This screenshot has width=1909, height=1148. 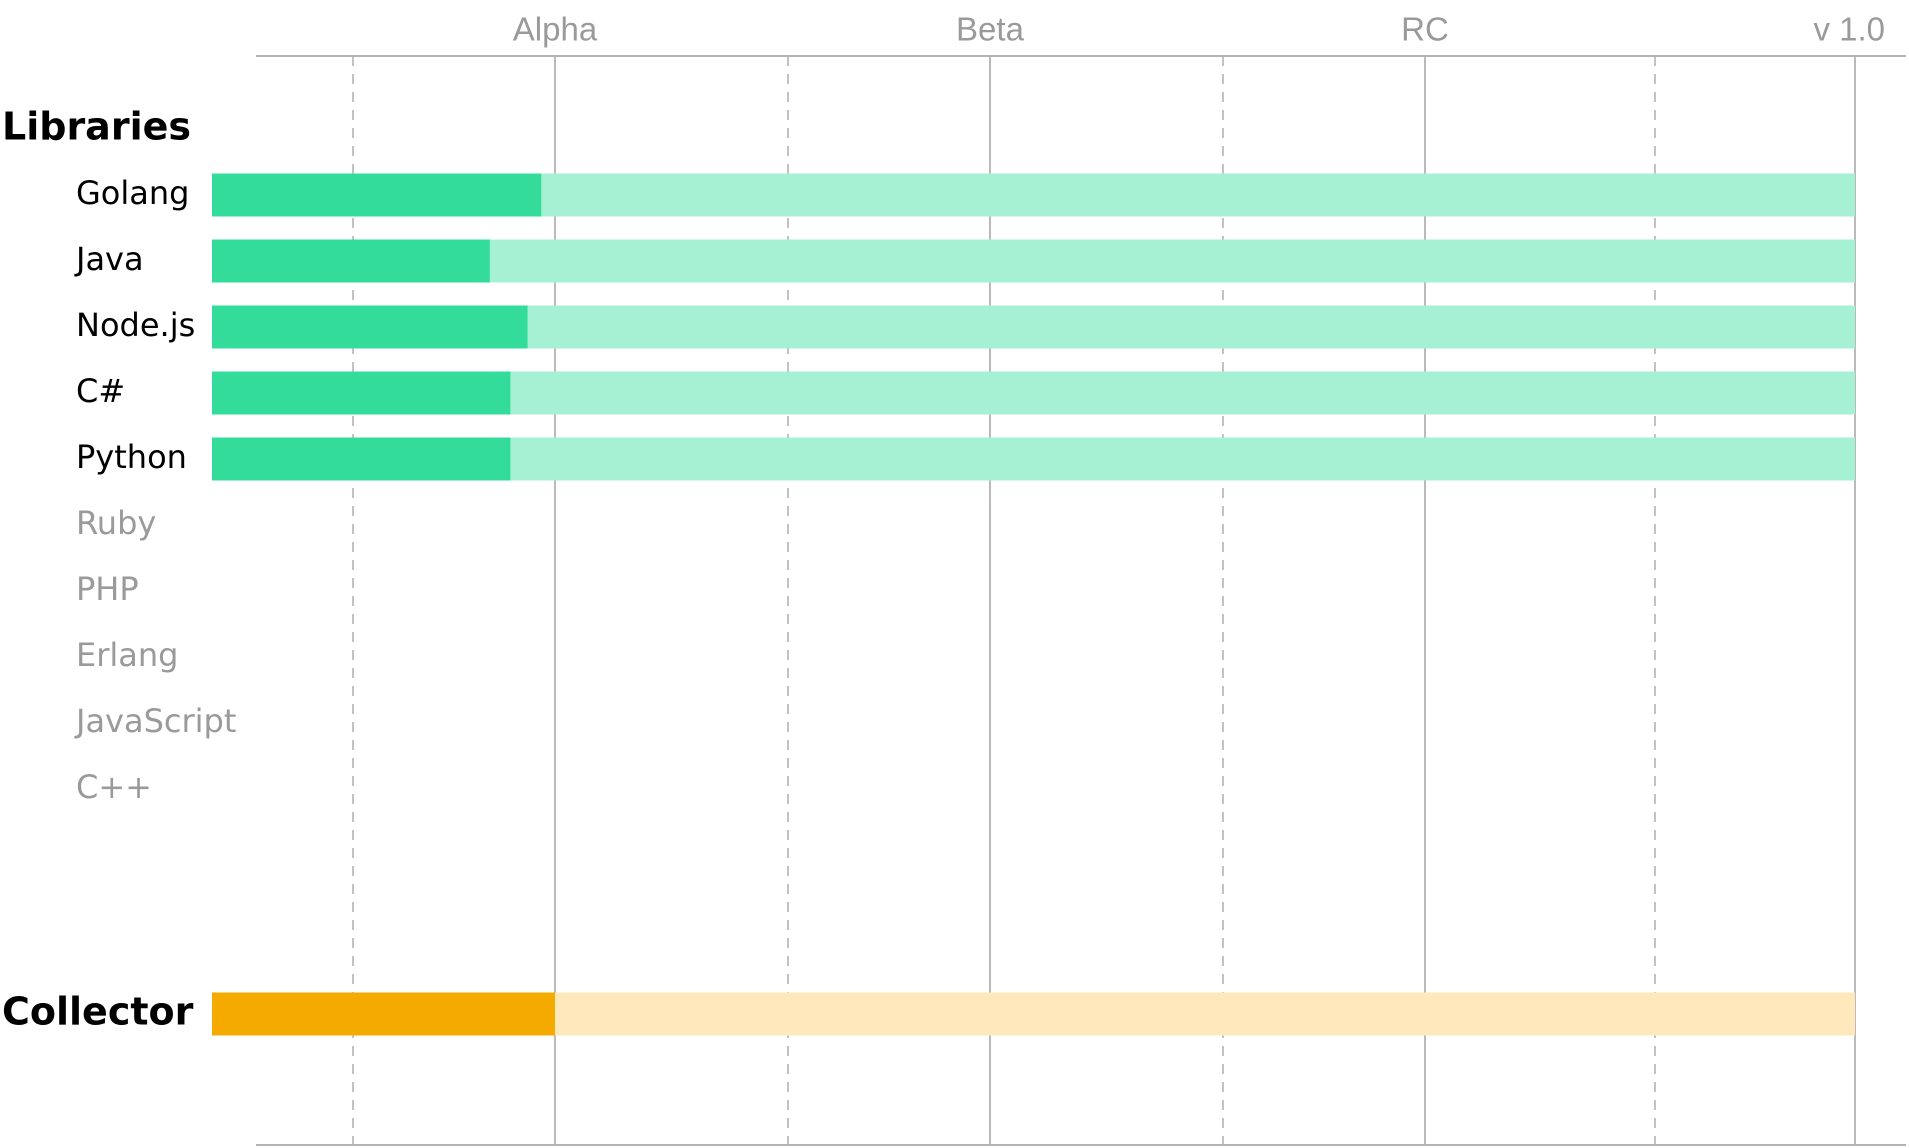 I want to click on milestone-label: Alpha, so click(x=555, y=29).